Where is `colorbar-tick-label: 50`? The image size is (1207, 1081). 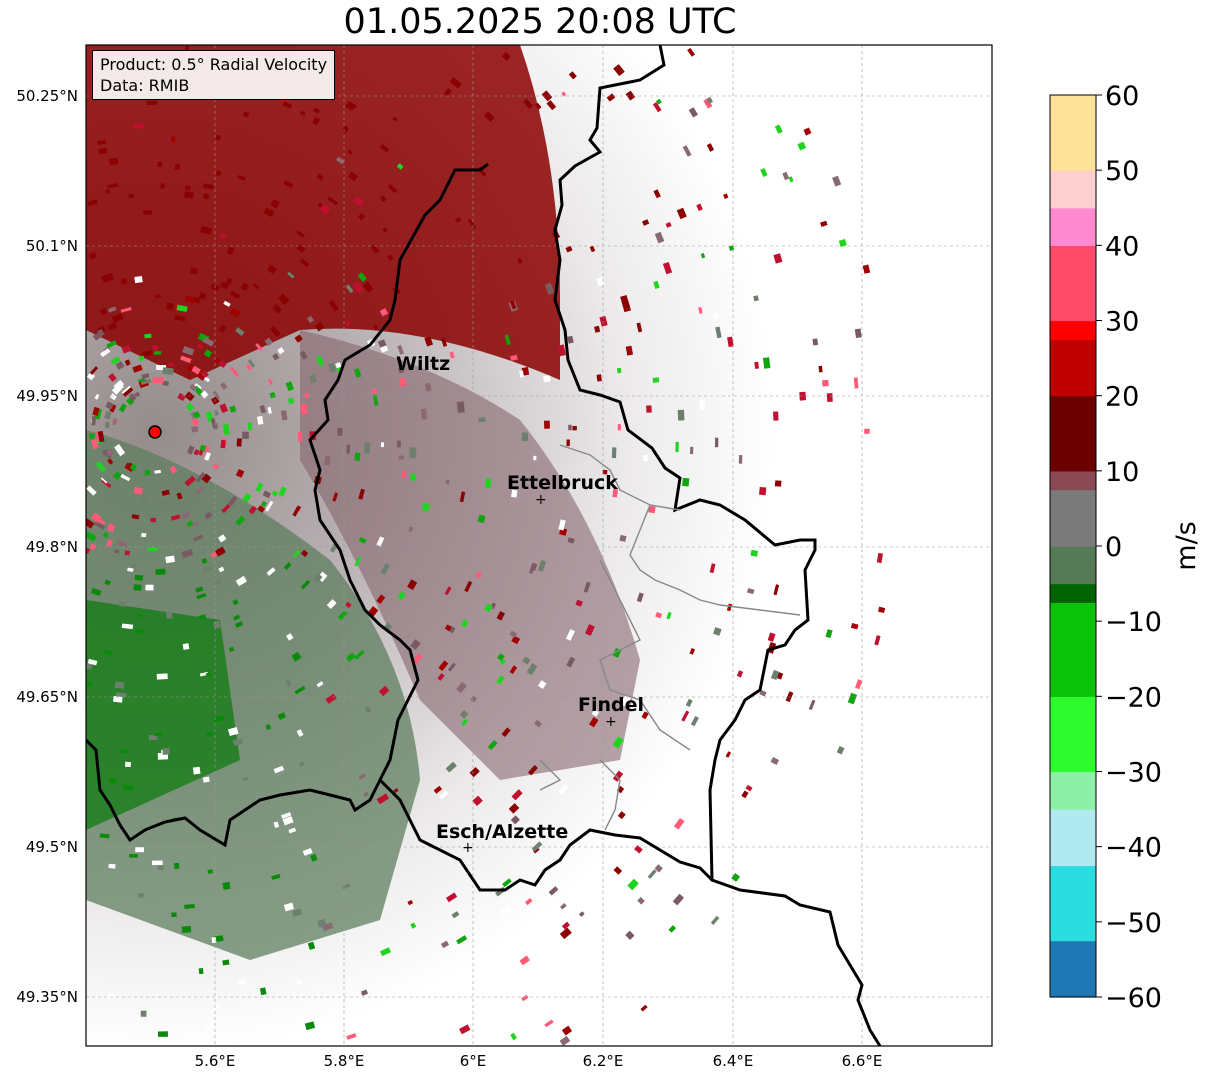 colorbar-tick-label: 50 is located at coordinates (1122, 171).